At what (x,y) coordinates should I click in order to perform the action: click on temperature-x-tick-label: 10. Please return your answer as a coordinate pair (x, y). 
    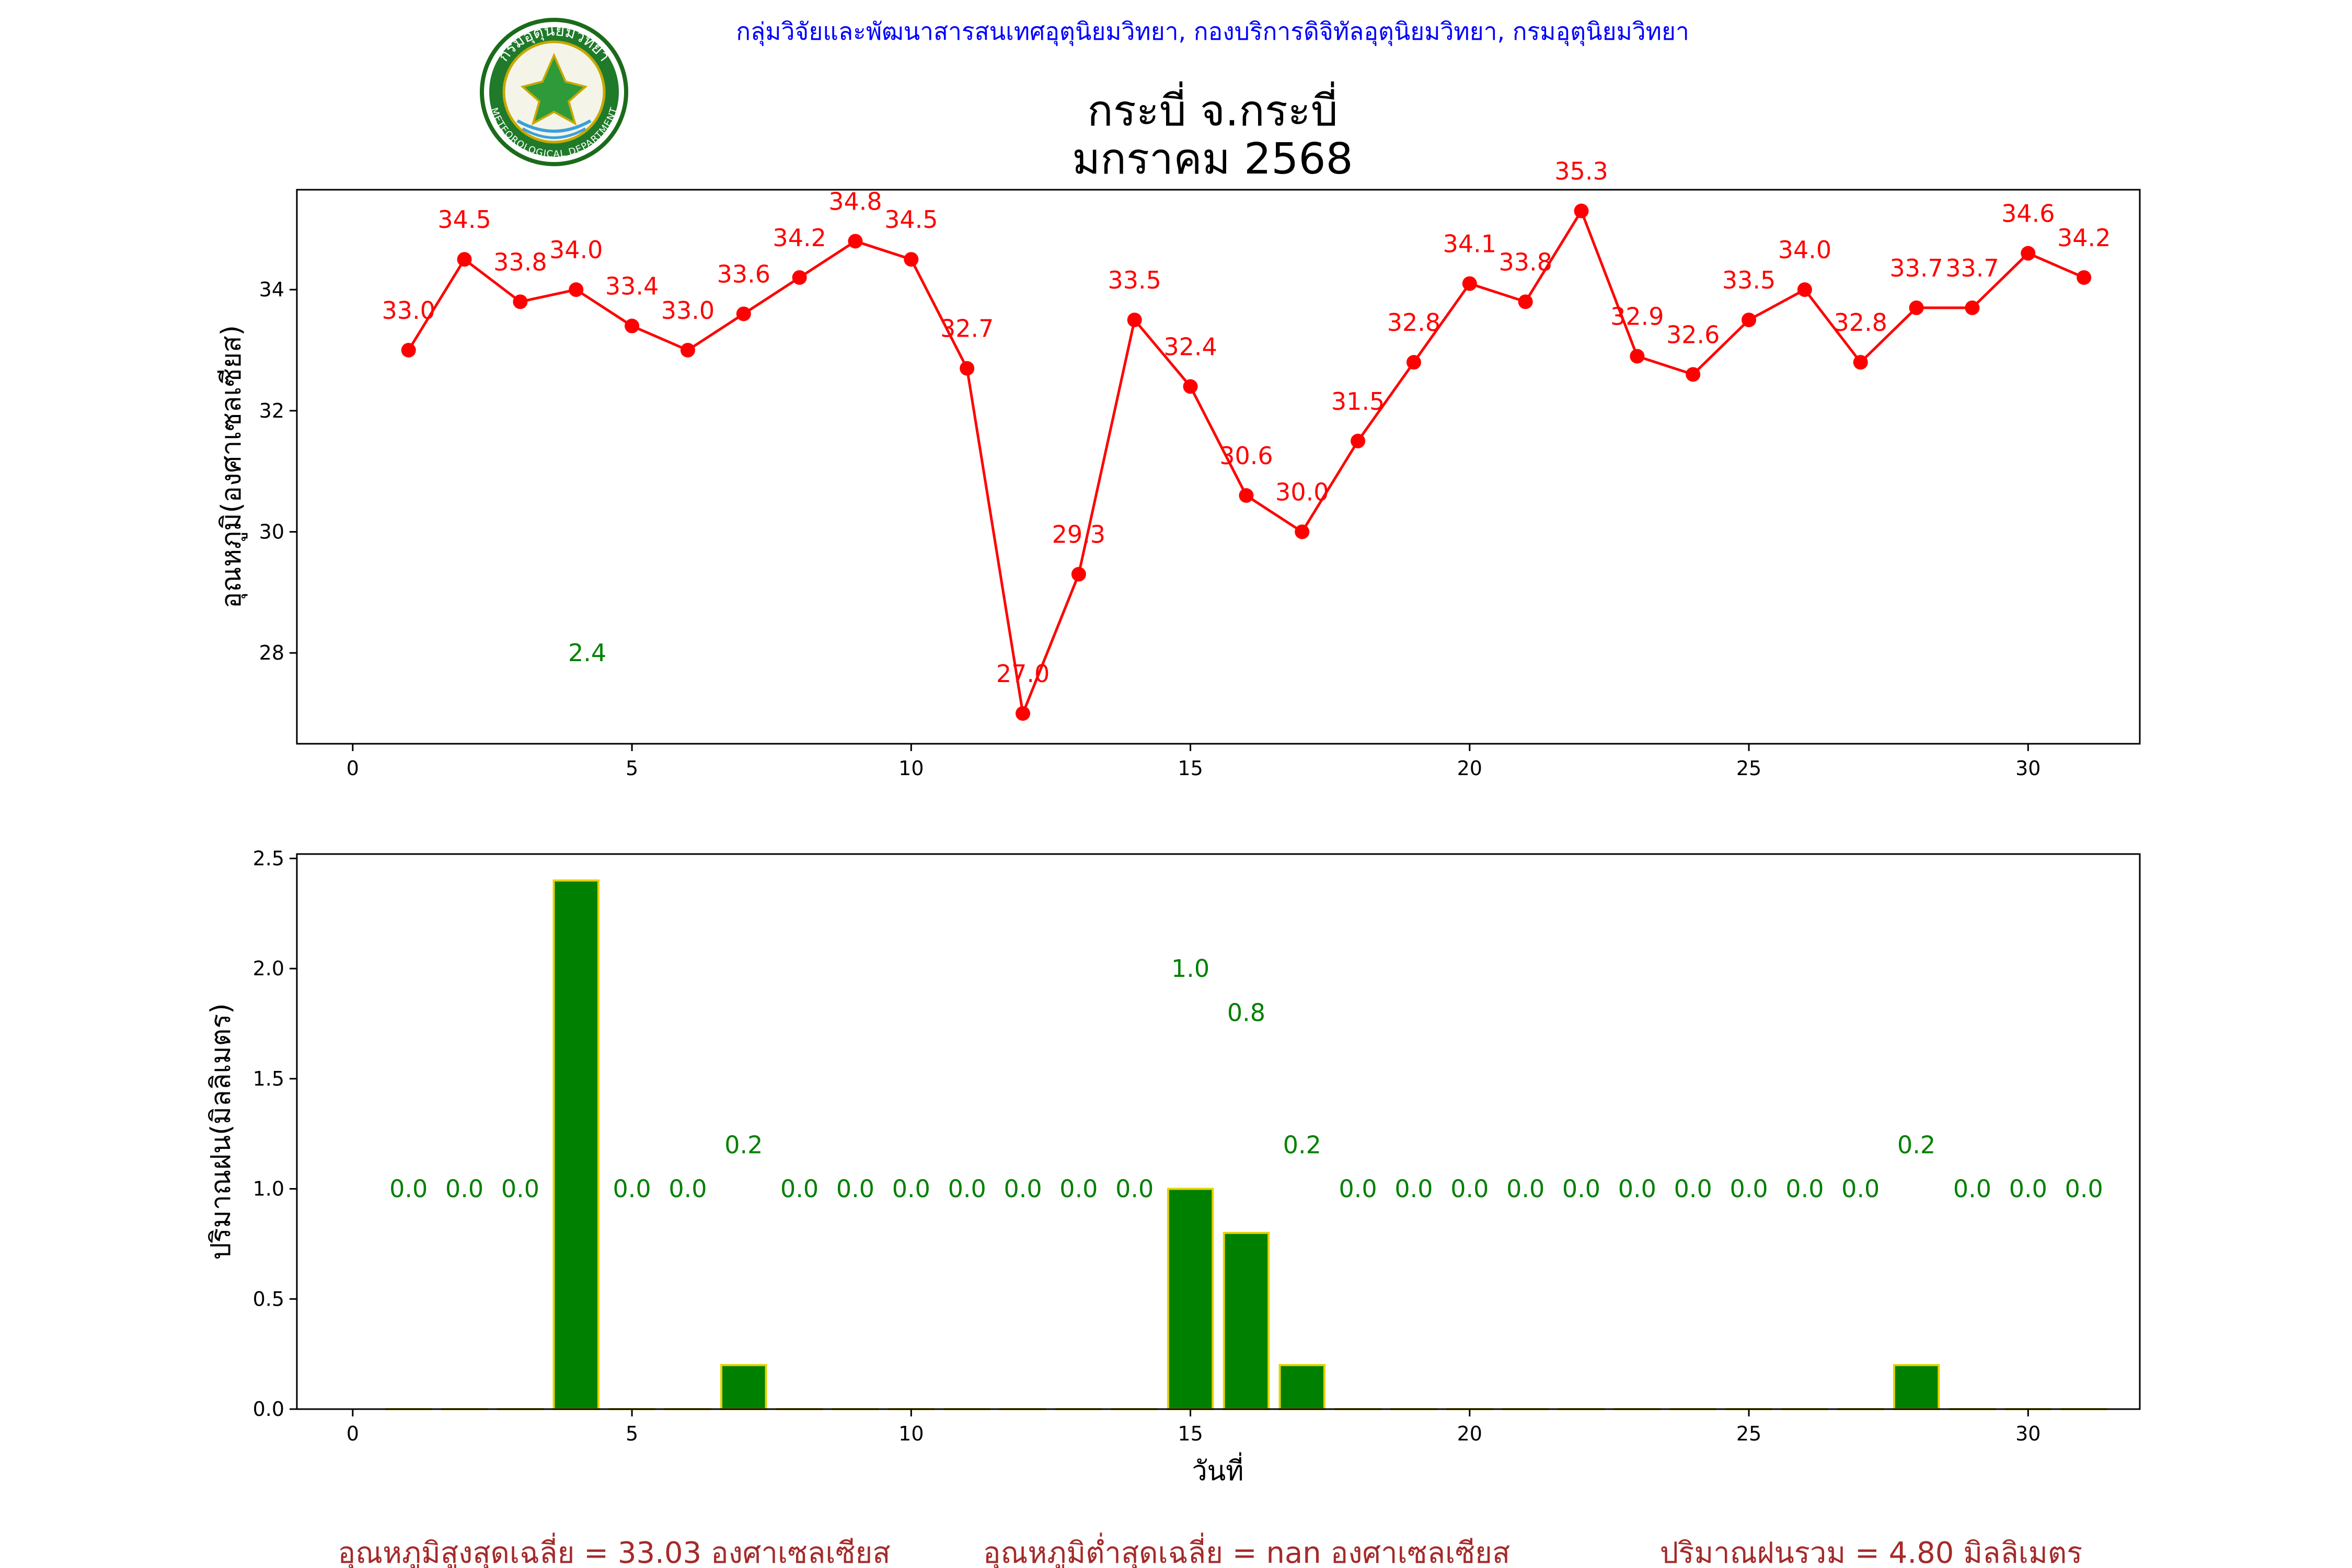
    Looking at the image, I should click on (911, 768).